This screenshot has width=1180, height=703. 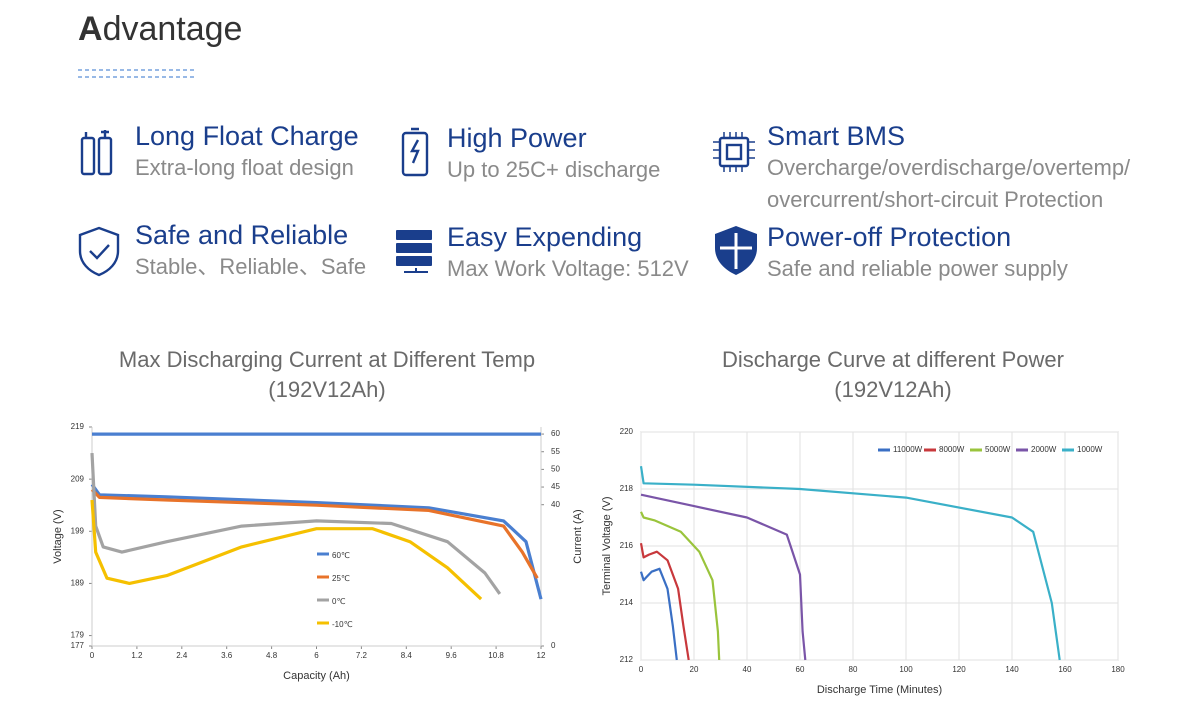 What do you see at coordinates (917, 268) in the screenshot?
I see `feature-description: Safe and reliable power supply` at bounding box center [917, 268].